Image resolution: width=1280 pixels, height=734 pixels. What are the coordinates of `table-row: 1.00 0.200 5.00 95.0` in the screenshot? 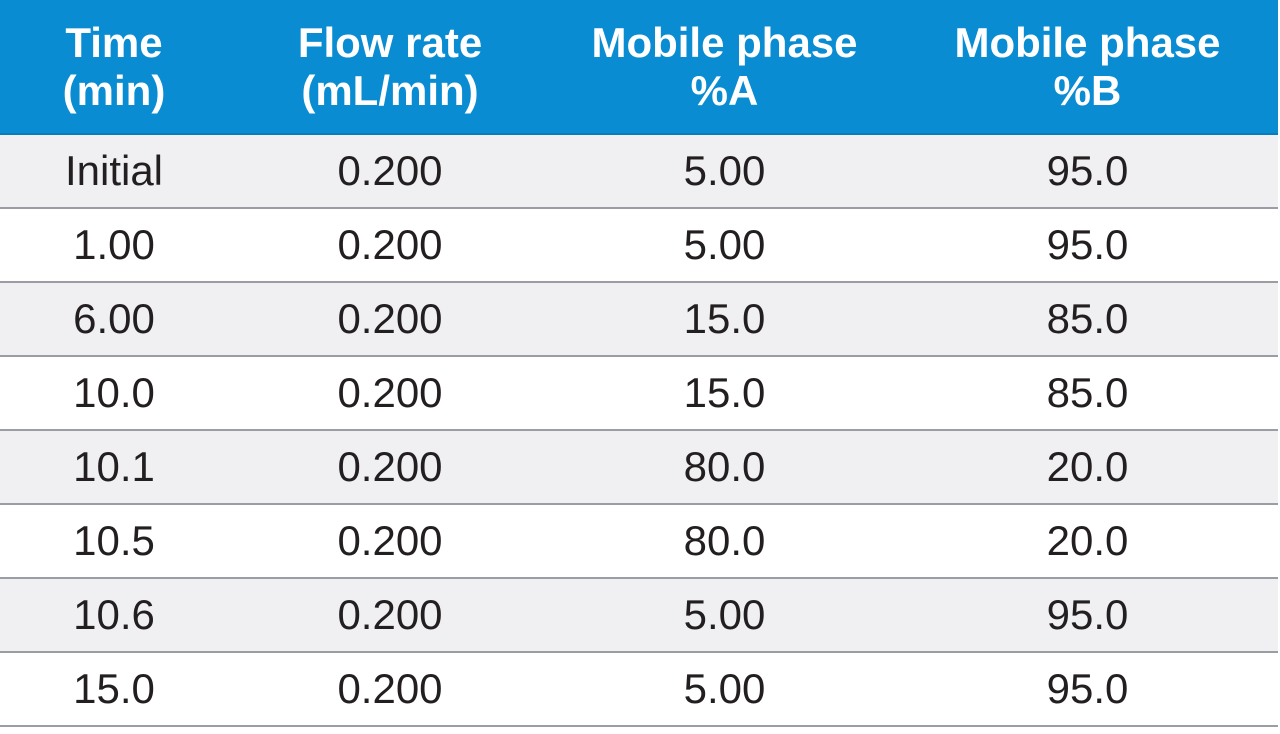 It's located at (639, 246).